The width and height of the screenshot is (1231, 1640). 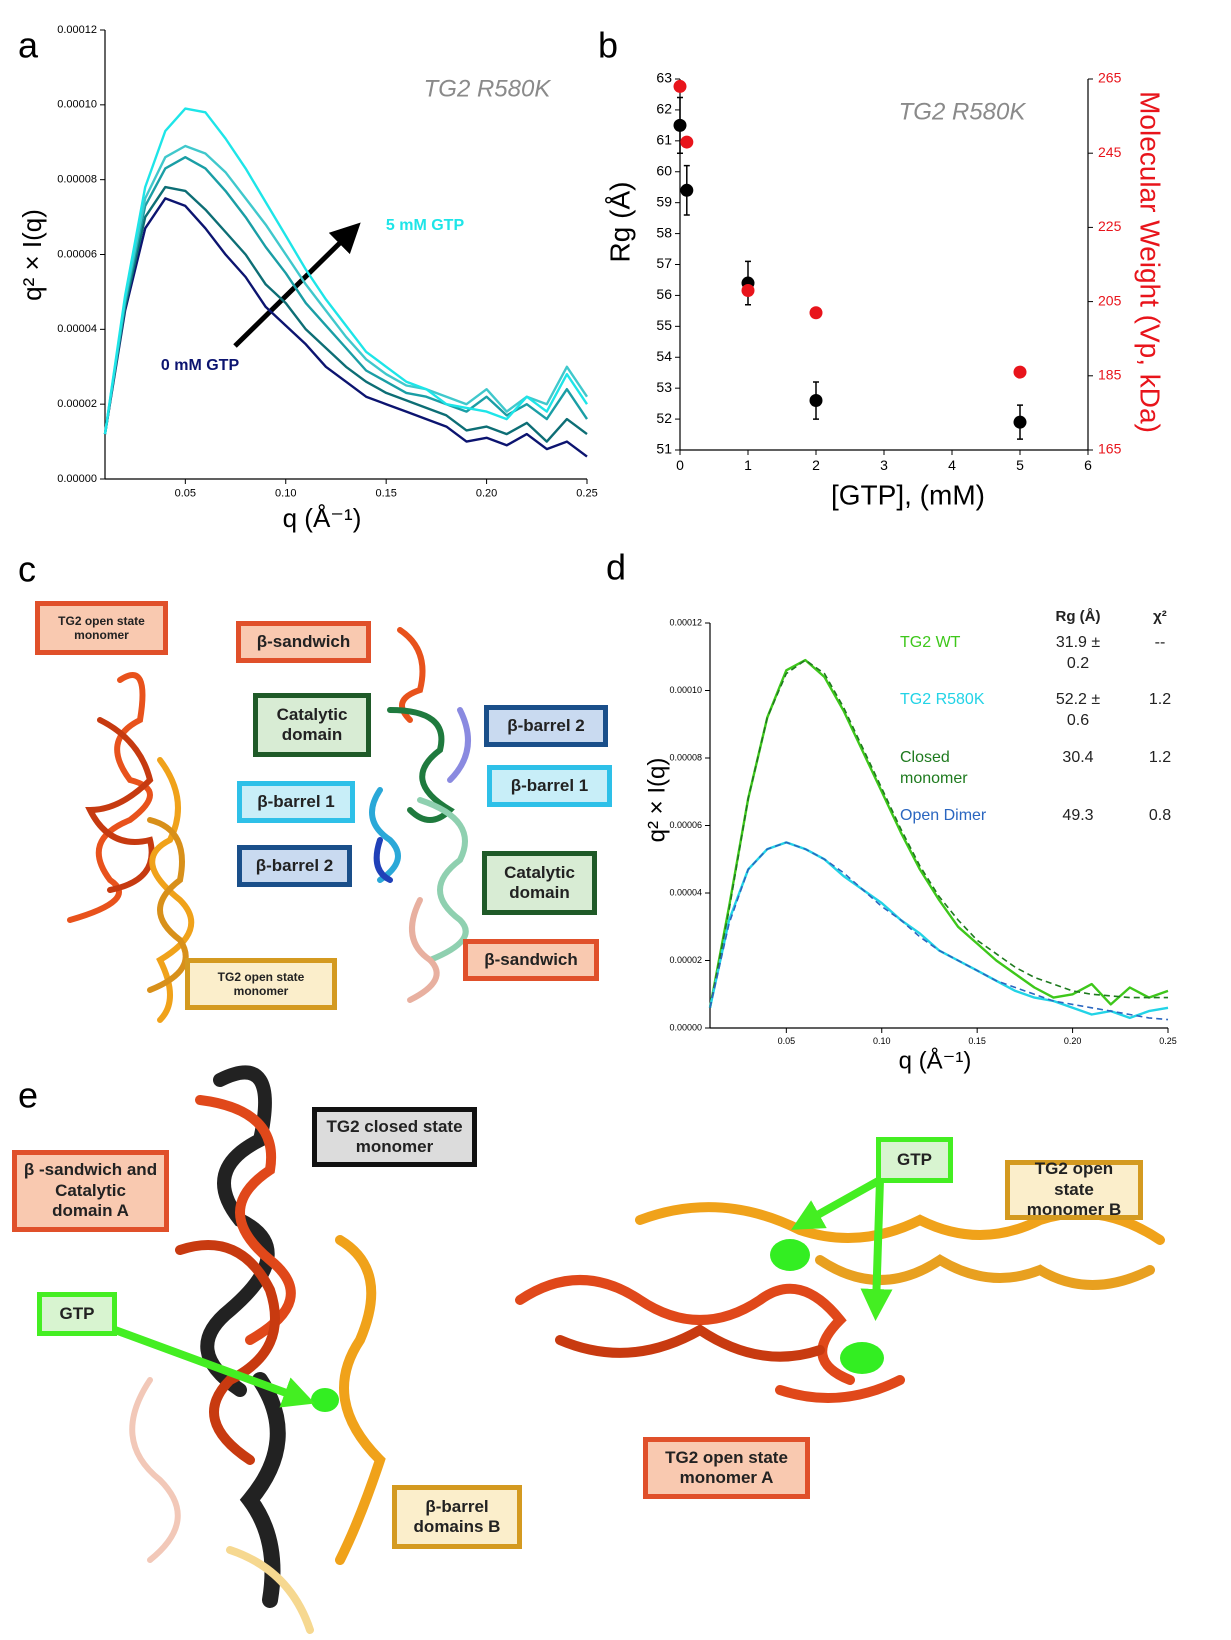 What do you see at coordinates (1110, 449) in the screenshot?
I see `y2-tick-label: 165` at bounding box center [1110, 449].